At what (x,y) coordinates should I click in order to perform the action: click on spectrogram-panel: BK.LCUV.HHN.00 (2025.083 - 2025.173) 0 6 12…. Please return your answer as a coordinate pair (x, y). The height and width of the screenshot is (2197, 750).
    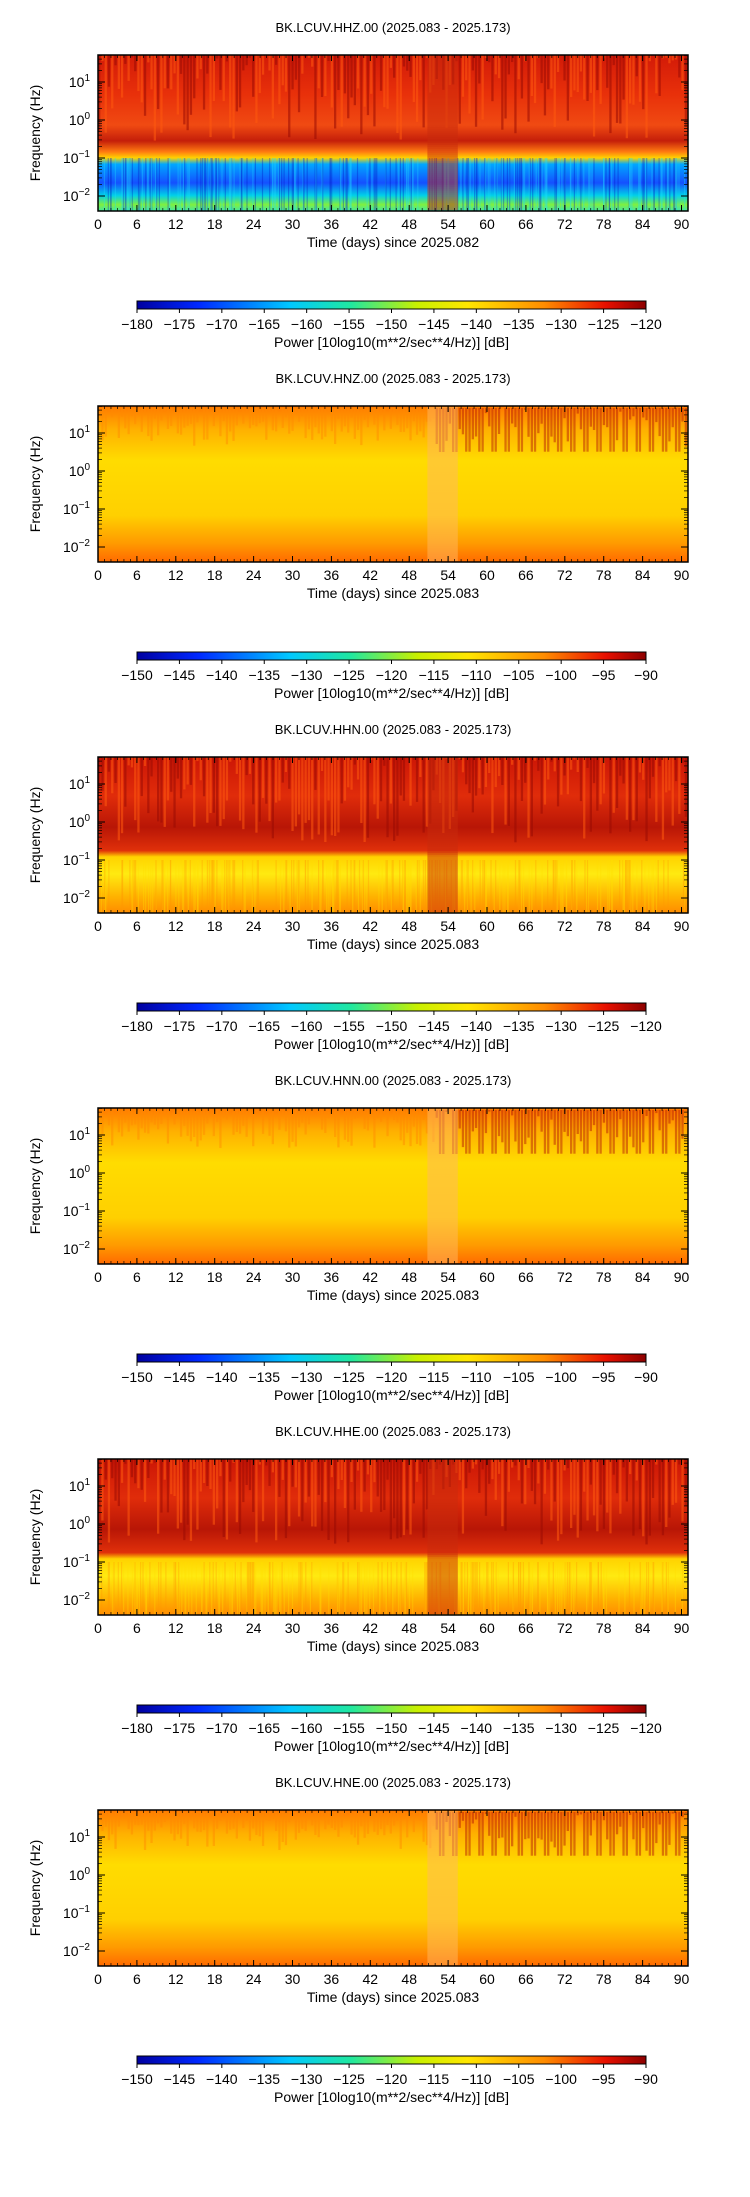
    Looking at the image, I should click on (358, 887).